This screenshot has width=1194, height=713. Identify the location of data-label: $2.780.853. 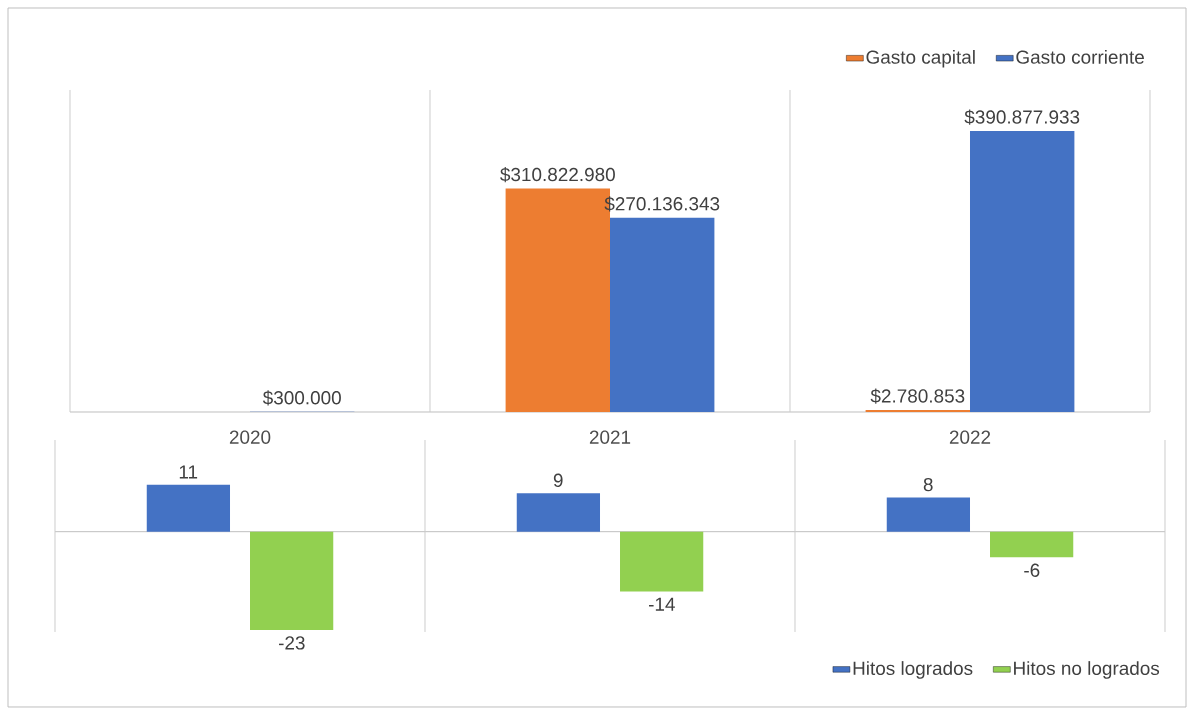
(917, 396).